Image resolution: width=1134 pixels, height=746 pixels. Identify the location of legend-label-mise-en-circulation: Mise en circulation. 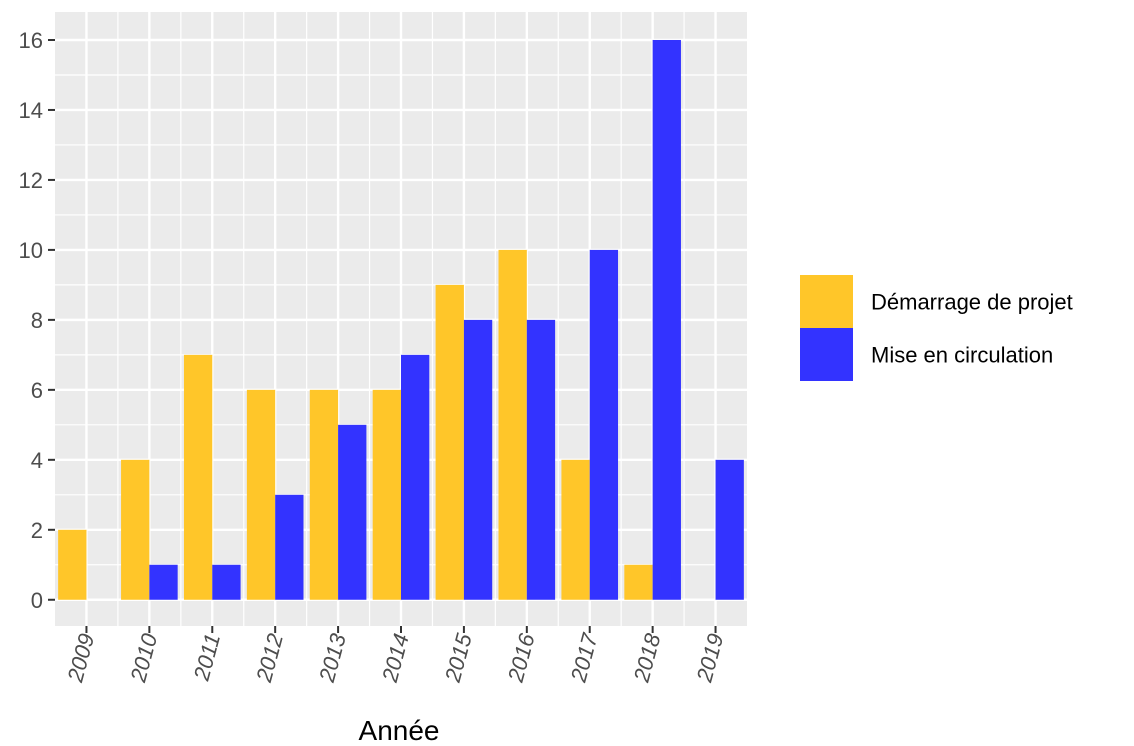
(962, 355).